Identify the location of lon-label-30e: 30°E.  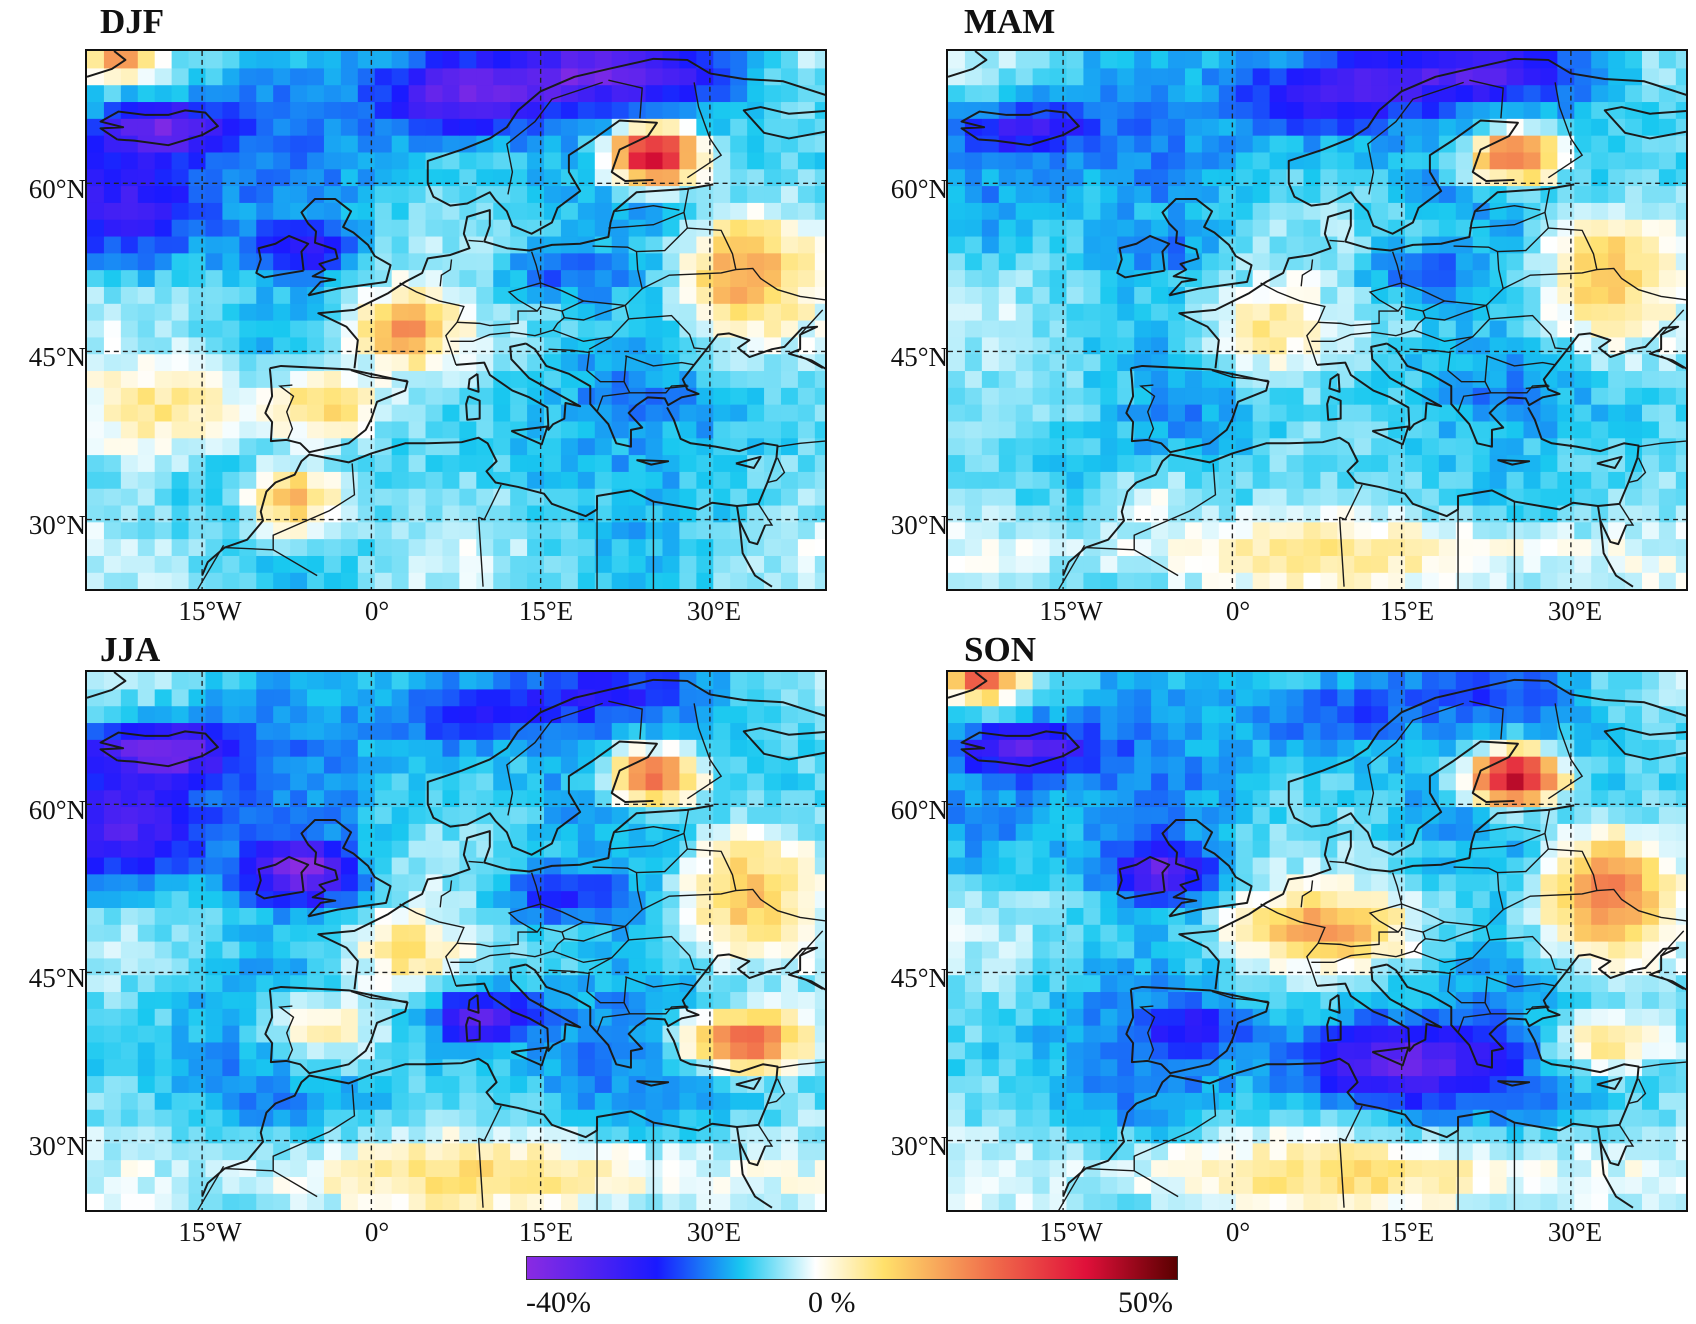
(714, 1232).